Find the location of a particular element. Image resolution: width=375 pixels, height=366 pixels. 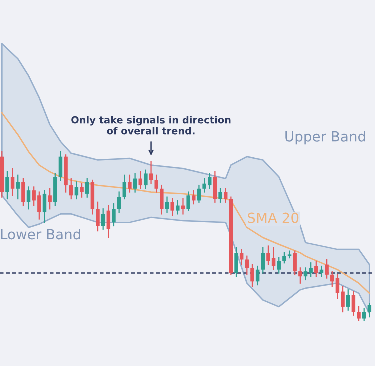

series-label: SMA 20 is located at coordinates (273, 218).